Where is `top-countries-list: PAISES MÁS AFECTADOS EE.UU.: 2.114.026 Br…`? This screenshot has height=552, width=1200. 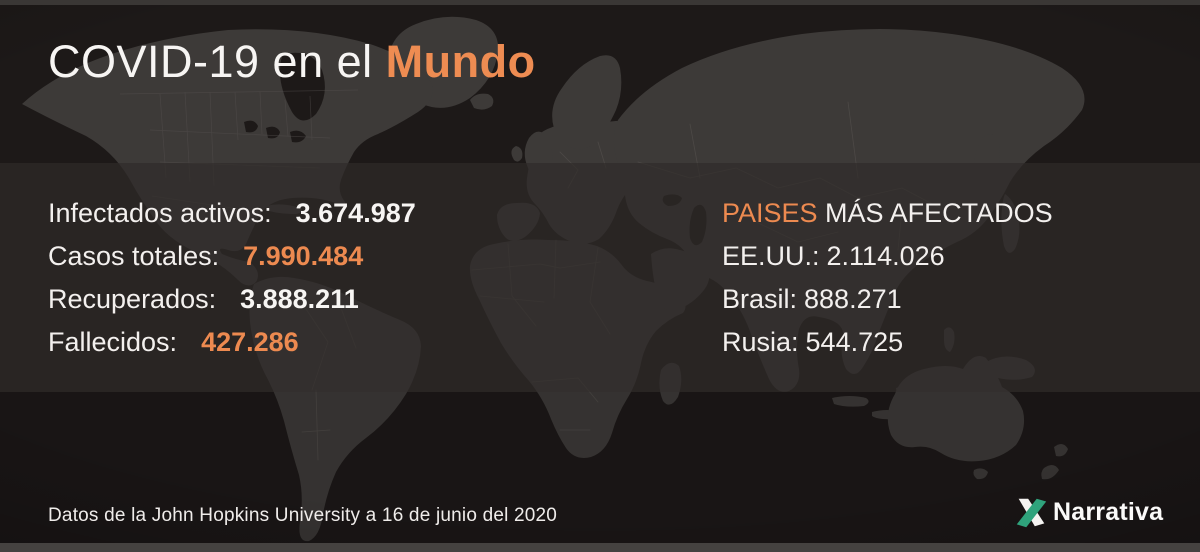
top-countries-list: PAISES MÁS AFECTADOS EE.UU.: 2.114.026 Br… is located at coordinates (887, 277).